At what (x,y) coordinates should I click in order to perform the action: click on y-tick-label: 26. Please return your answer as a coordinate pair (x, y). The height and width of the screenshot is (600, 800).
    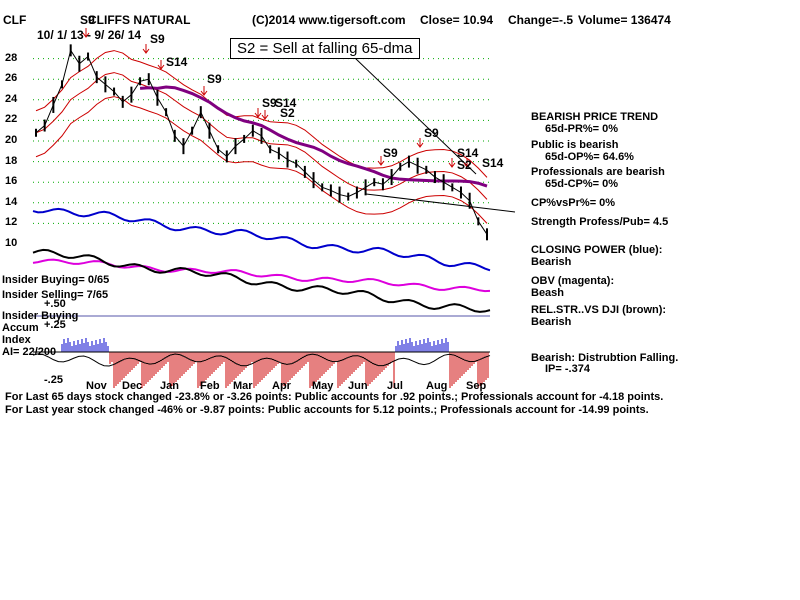
    Looking at the image, I should click on (11, 78).